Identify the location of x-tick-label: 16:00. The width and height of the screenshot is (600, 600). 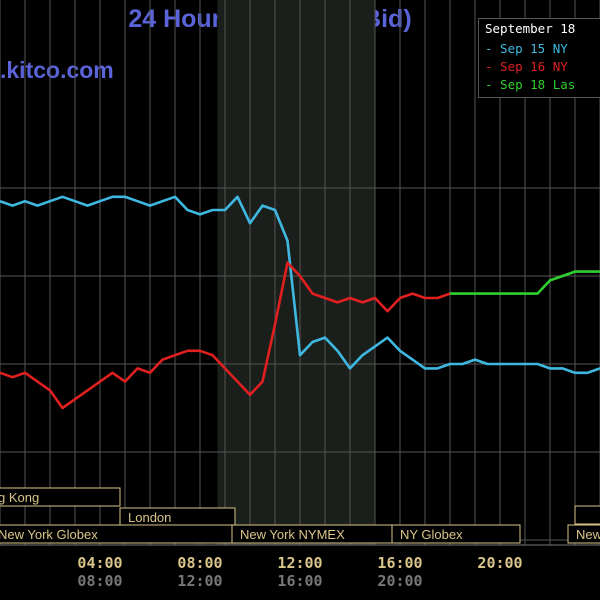
(399, 563).